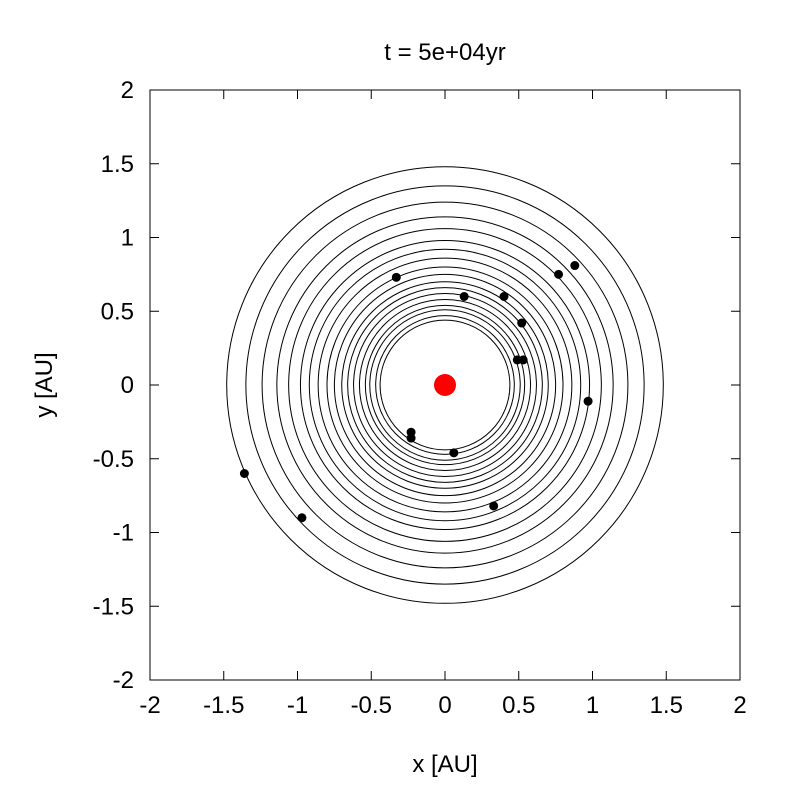  What do you see at coordinates (371, 705) in the screenshot?
I see `x-tick-label: -0.5` at bounding box center [371, 705].